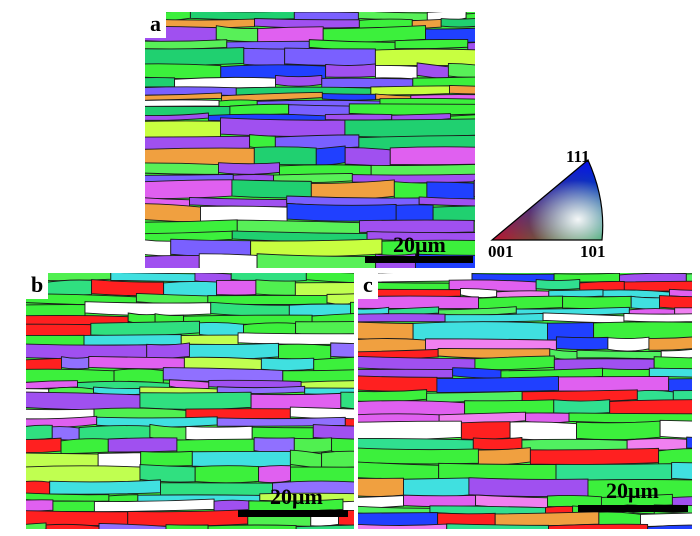 This screenshot has width=700, height=536. I want to click on scalebar-label-a: 20μm, so click(419, 244).